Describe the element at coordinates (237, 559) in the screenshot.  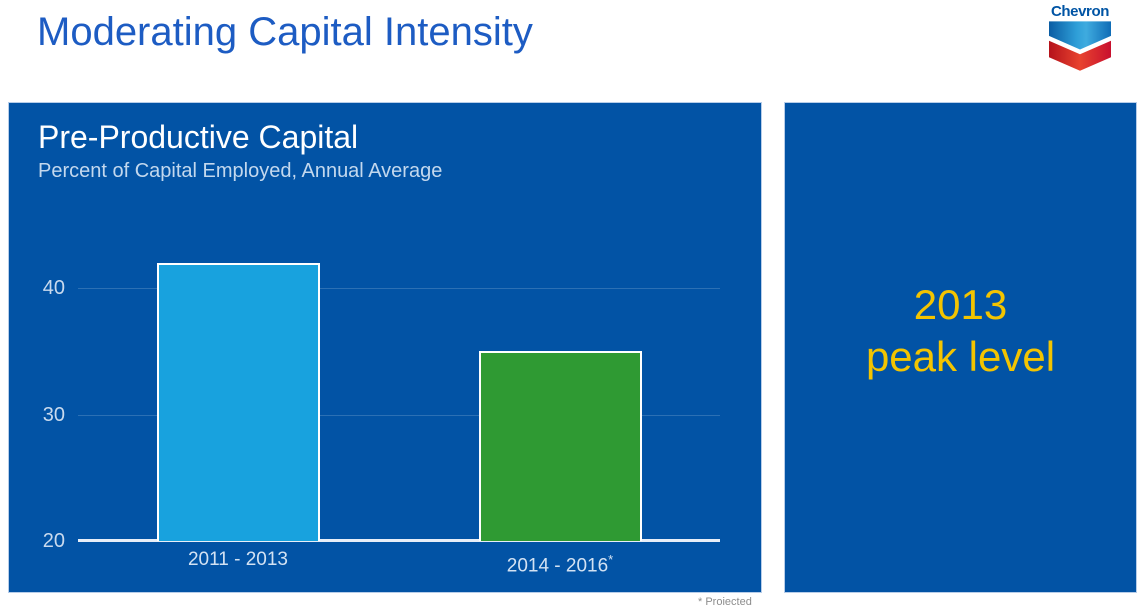
I see `x-axis-category-label: 2011 - 2013` at that location.